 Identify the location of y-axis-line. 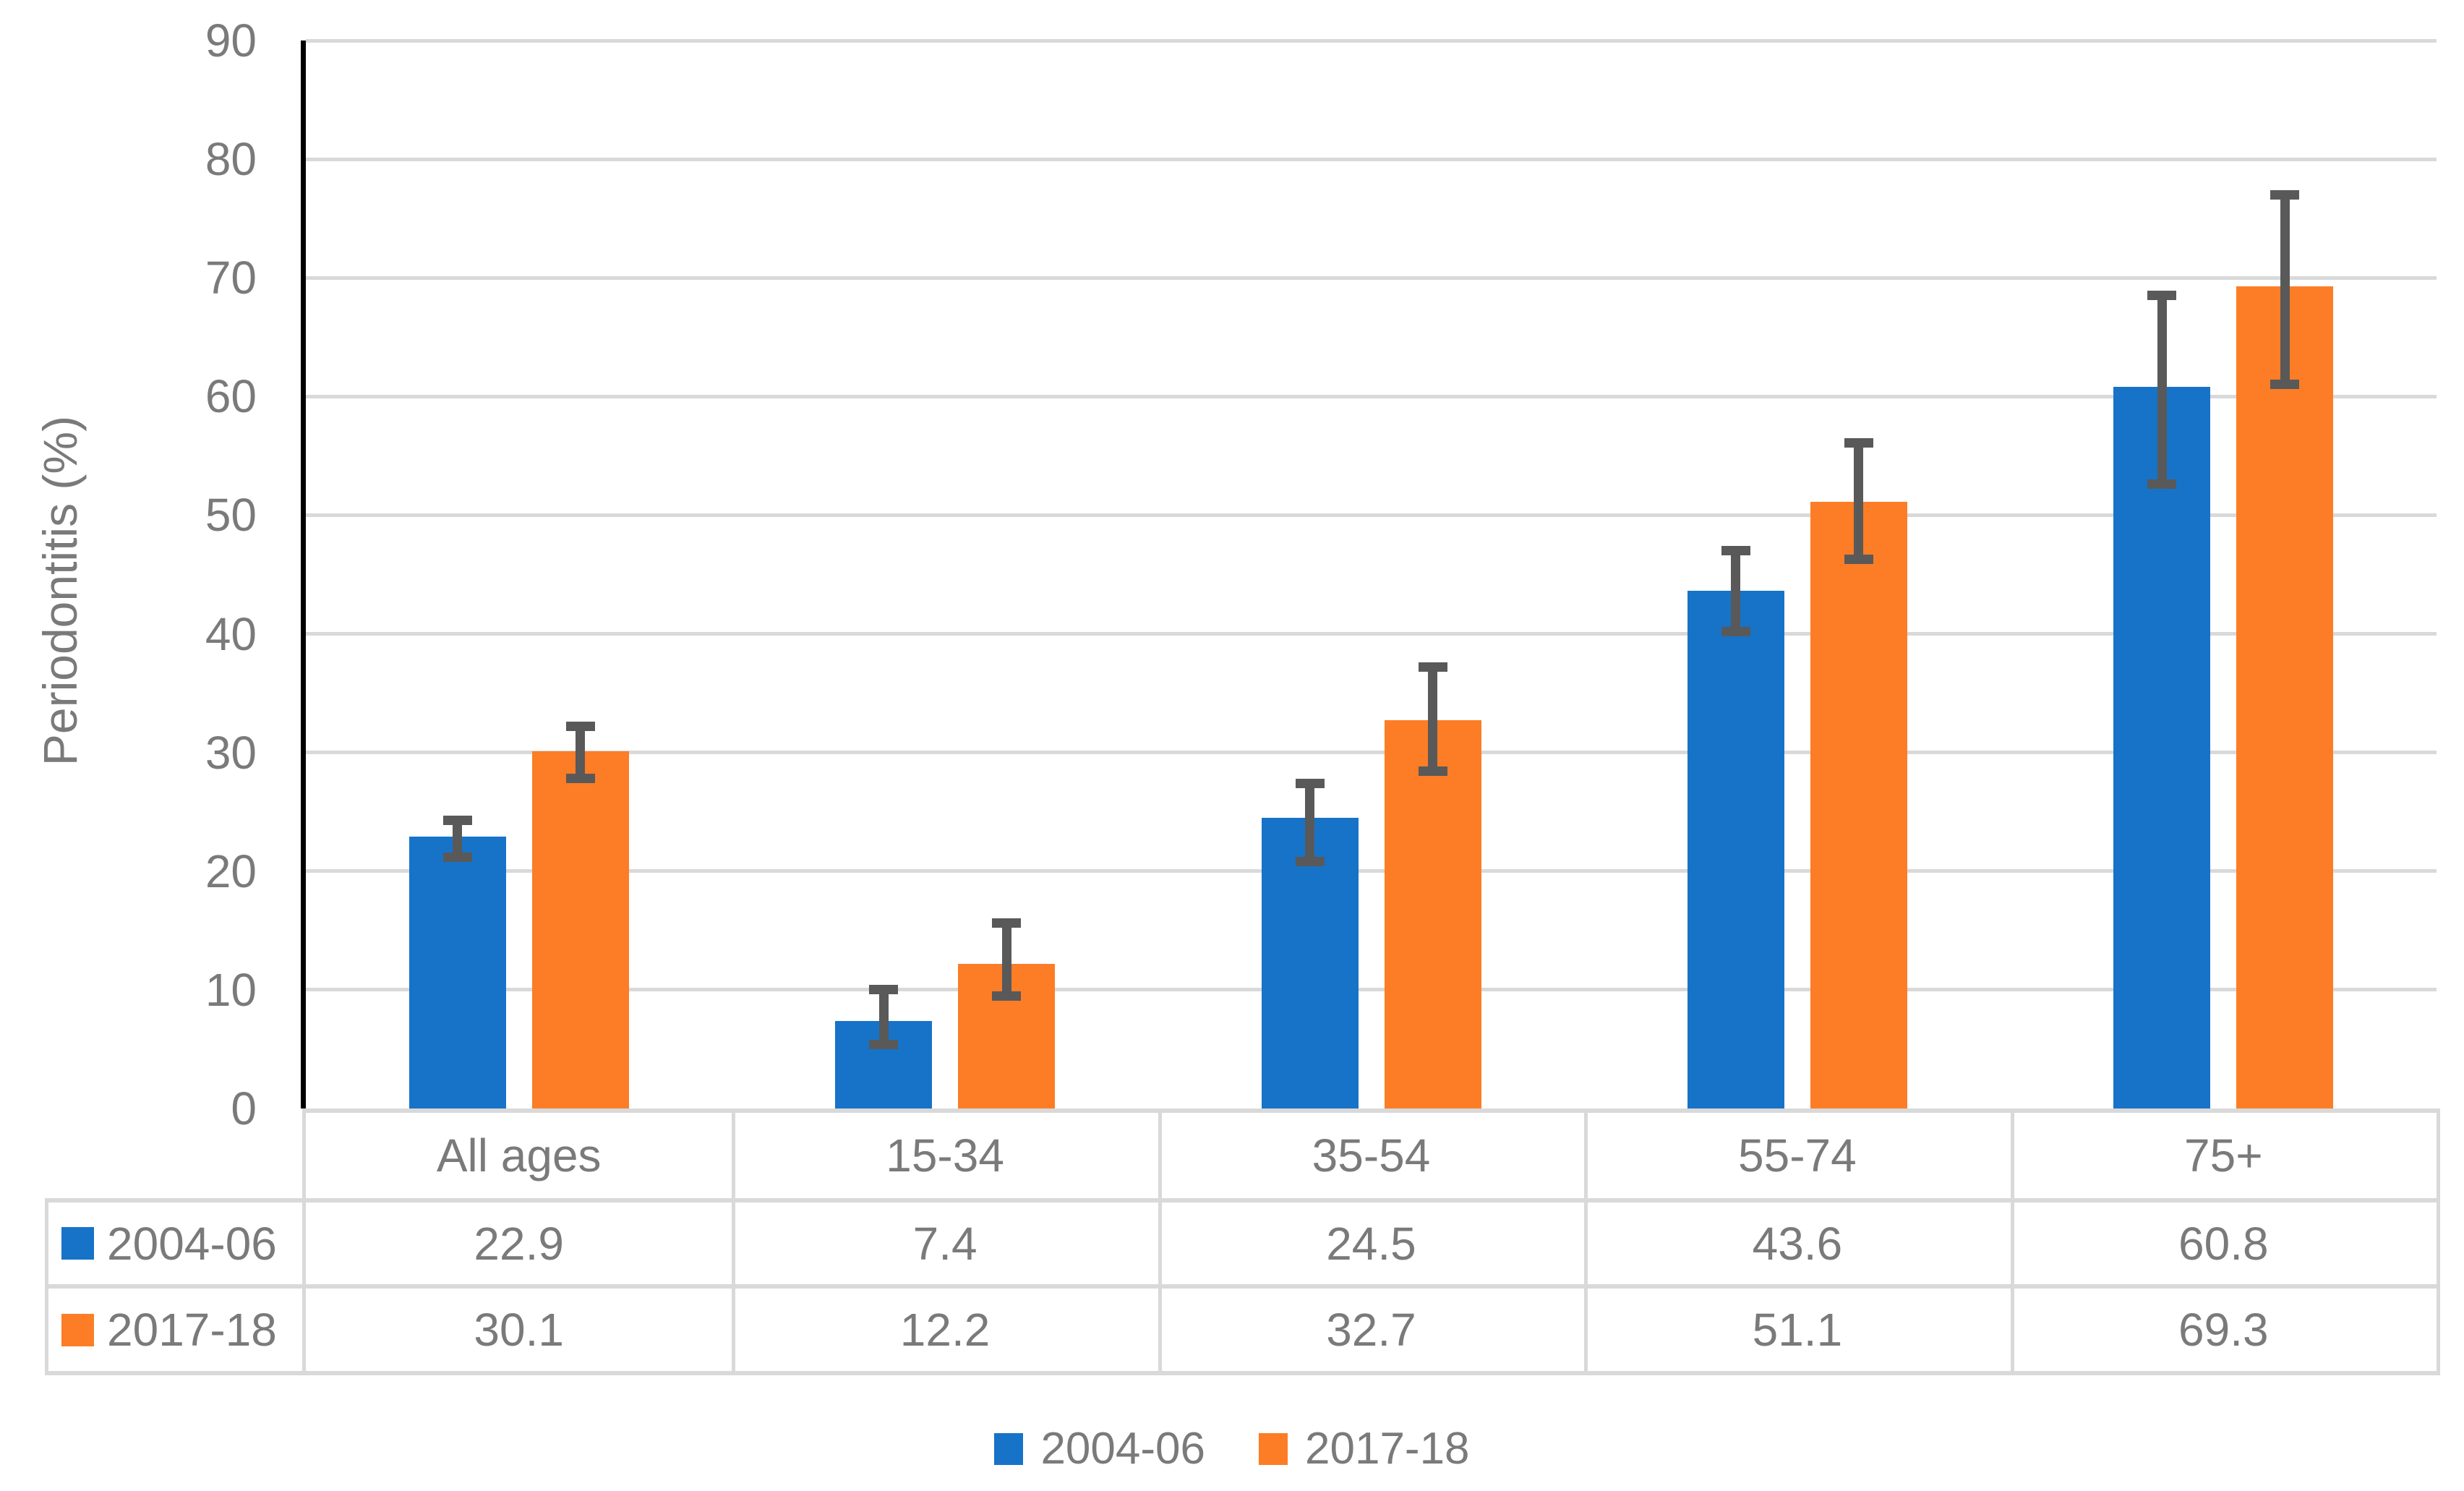
(303, 574).